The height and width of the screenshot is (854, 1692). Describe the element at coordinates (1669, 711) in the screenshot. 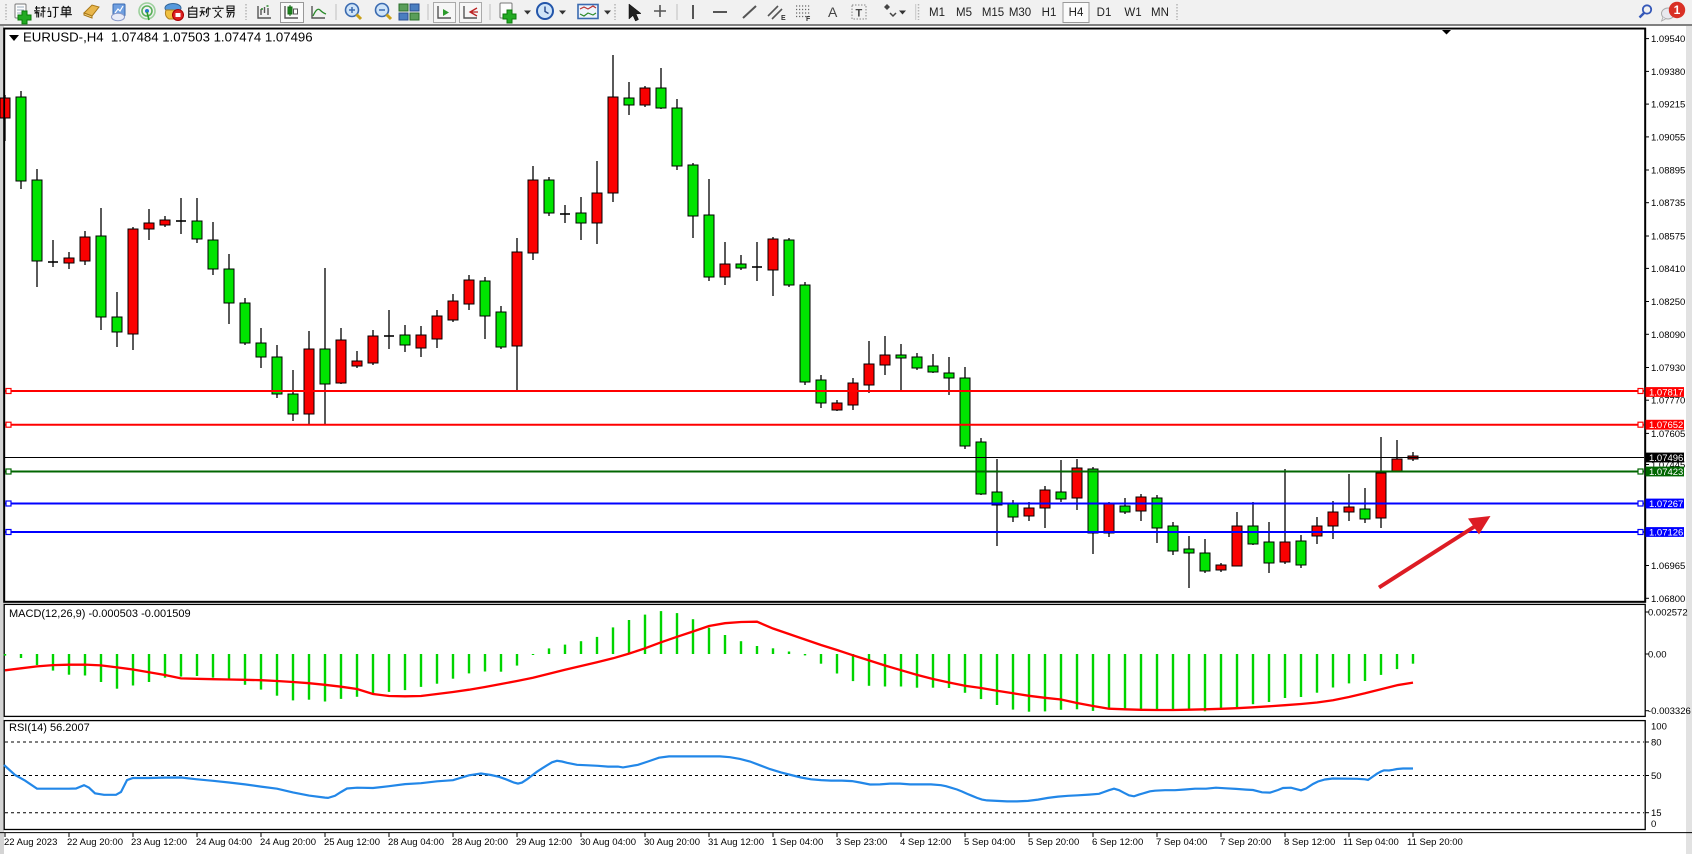

I see `svg-text: -0.003326` at that location.